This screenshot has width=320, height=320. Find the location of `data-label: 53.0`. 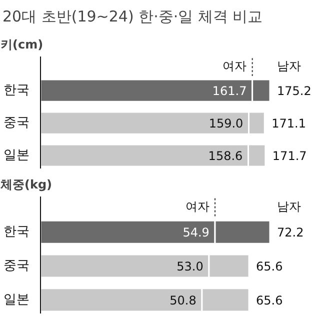

data-label: 53.0 is located at coordinates (190, 267).